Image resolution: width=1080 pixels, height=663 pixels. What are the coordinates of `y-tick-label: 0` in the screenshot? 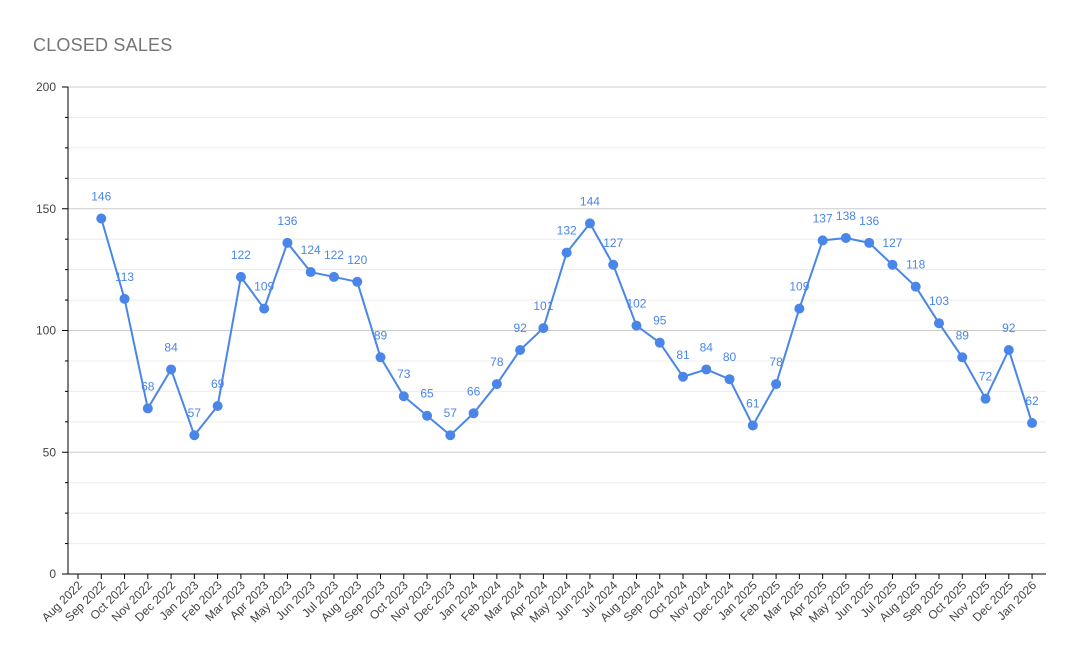 It's located at (52, 574).